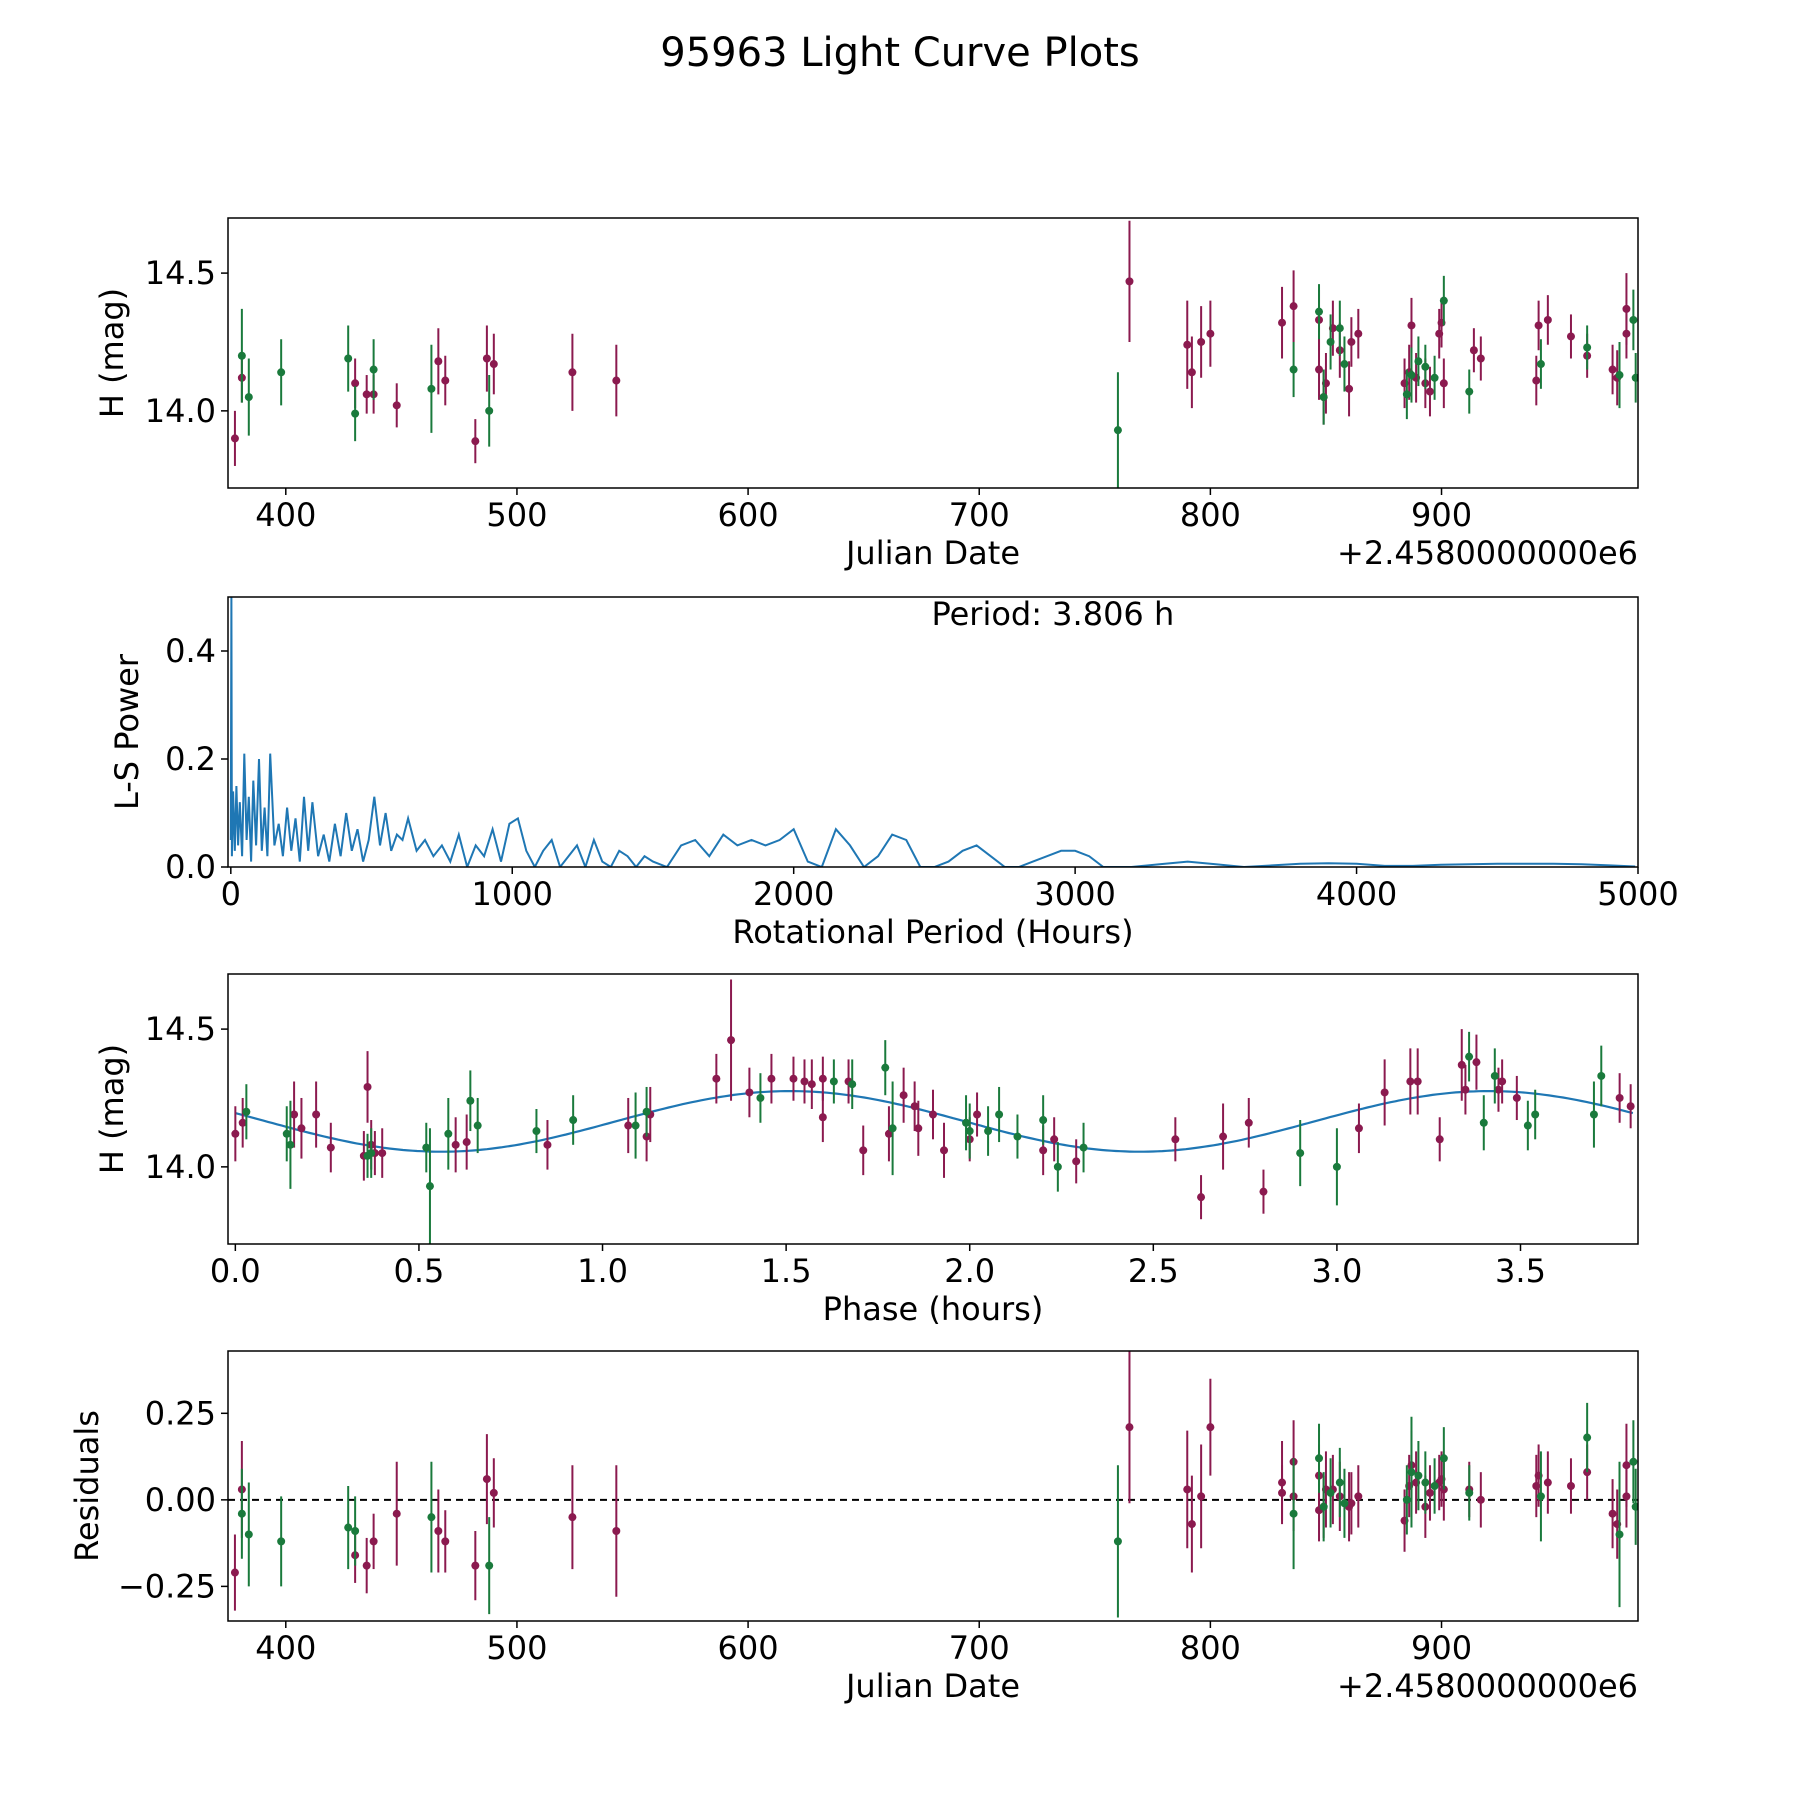 This screenshot has height=1800, width=1800. Describe the element at coordinates (1153, 1271) in the screenshot. I see `x-tick-label: 2.5` at that location.